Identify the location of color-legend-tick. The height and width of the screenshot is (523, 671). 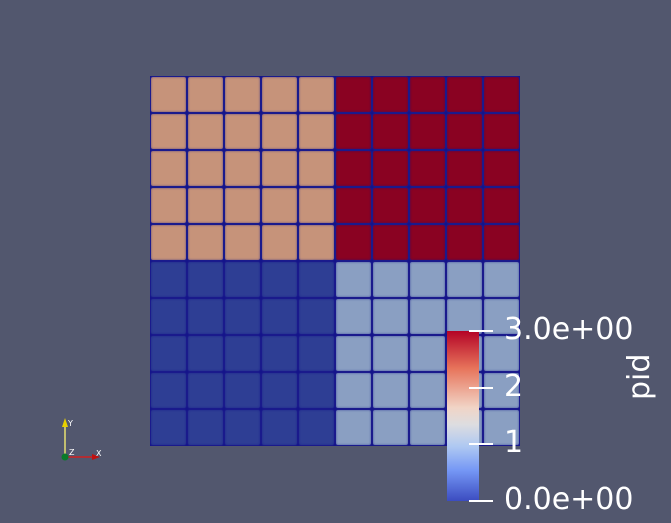
(481, 501).